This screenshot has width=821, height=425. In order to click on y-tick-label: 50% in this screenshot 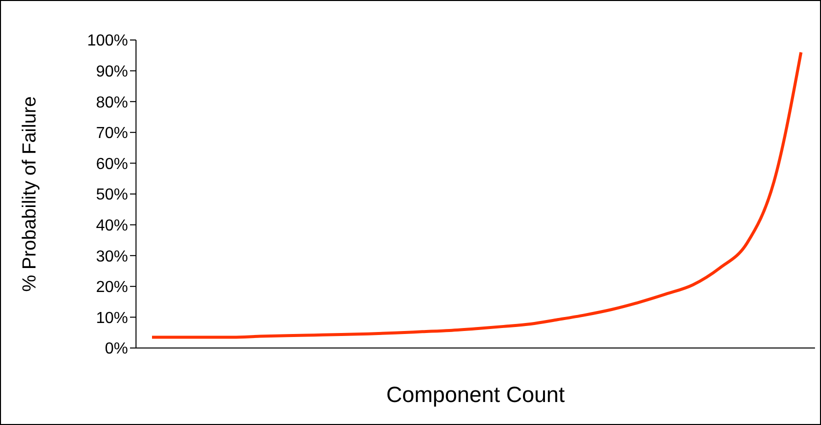, I will do `click(112, 195)`.